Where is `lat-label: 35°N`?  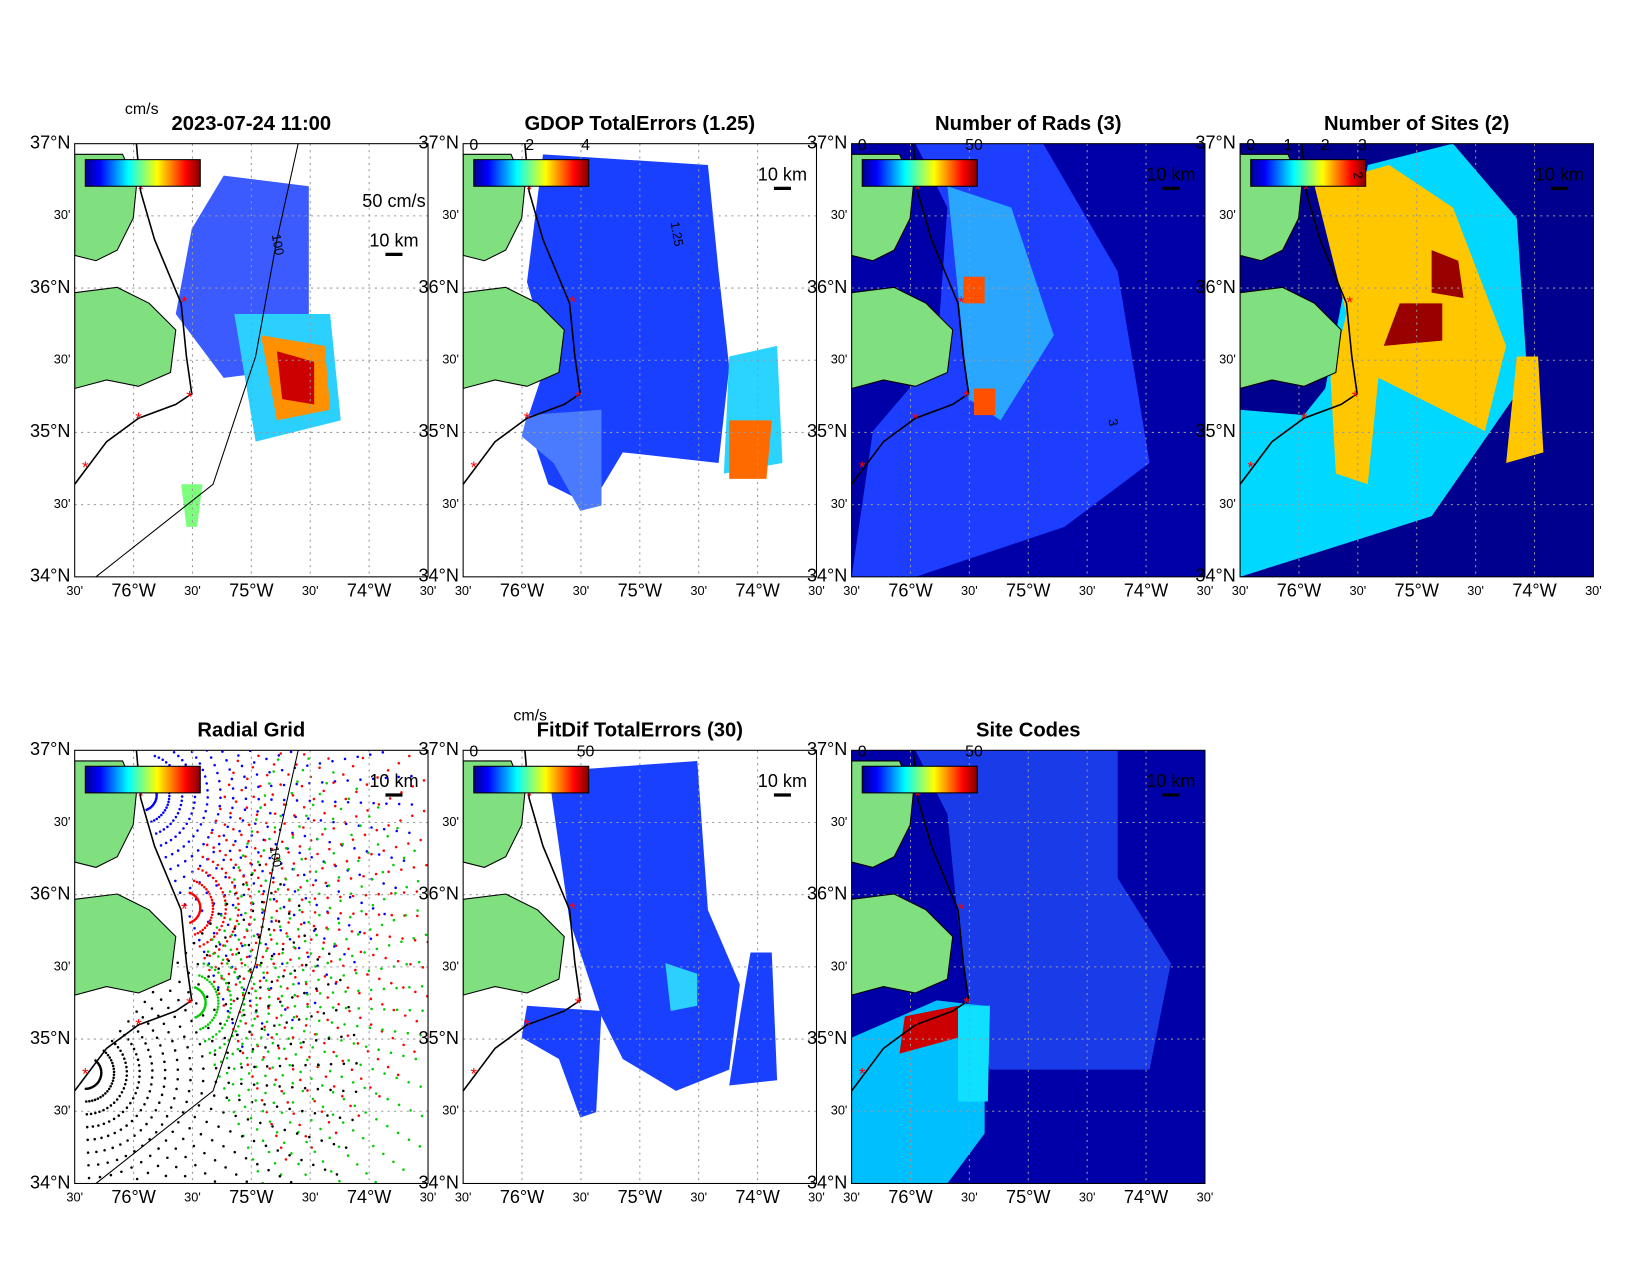 lat-label: 35°N is located at coordinates (50, 1038).